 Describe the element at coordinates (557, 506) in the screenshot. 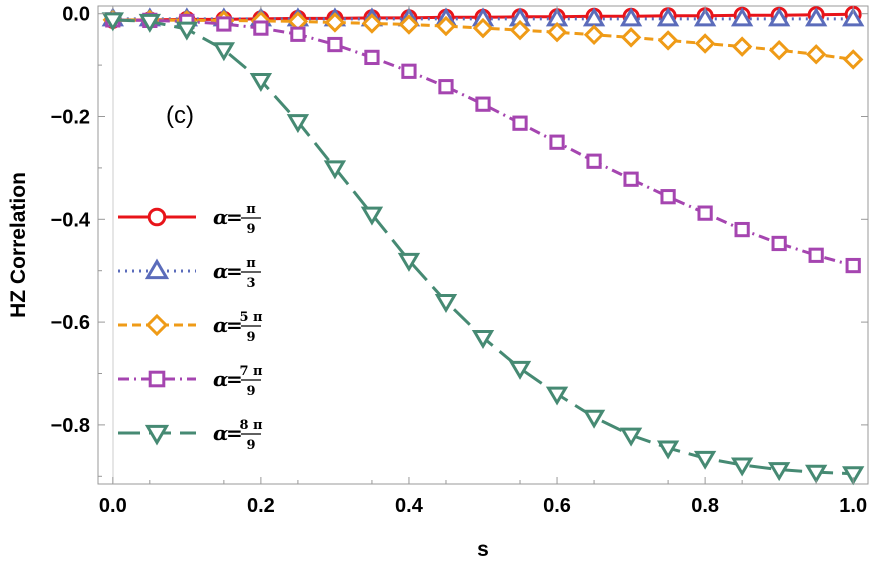

I see `x-tick-label: 0.6` at that location.